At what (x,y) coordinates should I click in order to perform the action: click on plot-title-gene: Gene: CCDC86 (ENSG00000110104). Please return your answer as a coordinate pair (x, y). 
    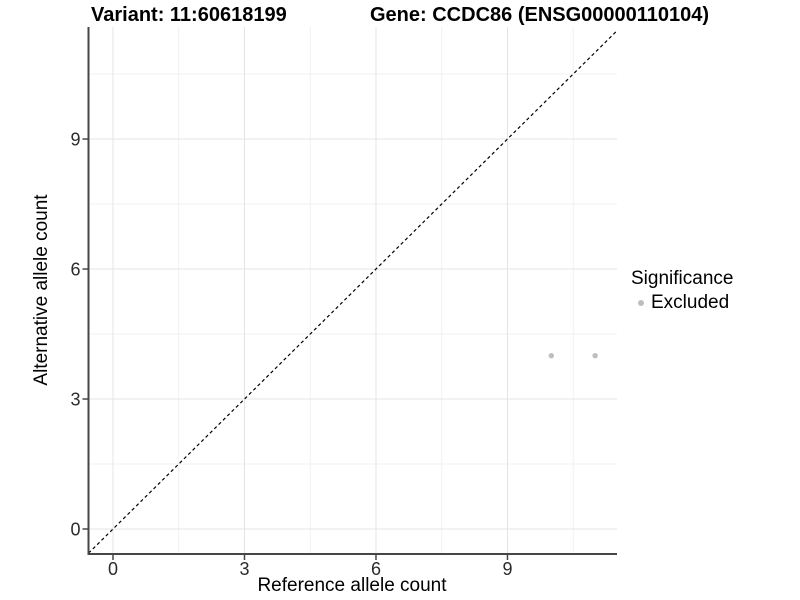
    Looking at the image, I should click on (540, 15).